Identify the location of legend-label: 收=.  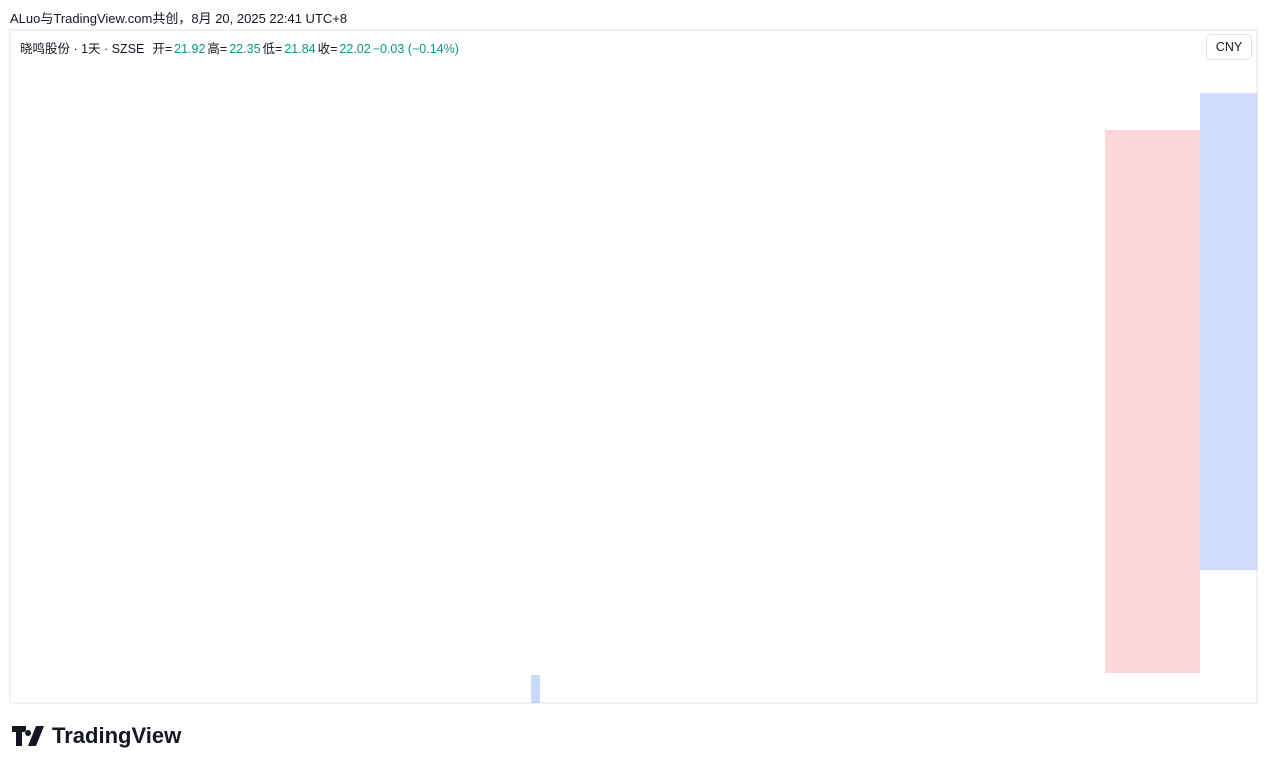
(327, 49).